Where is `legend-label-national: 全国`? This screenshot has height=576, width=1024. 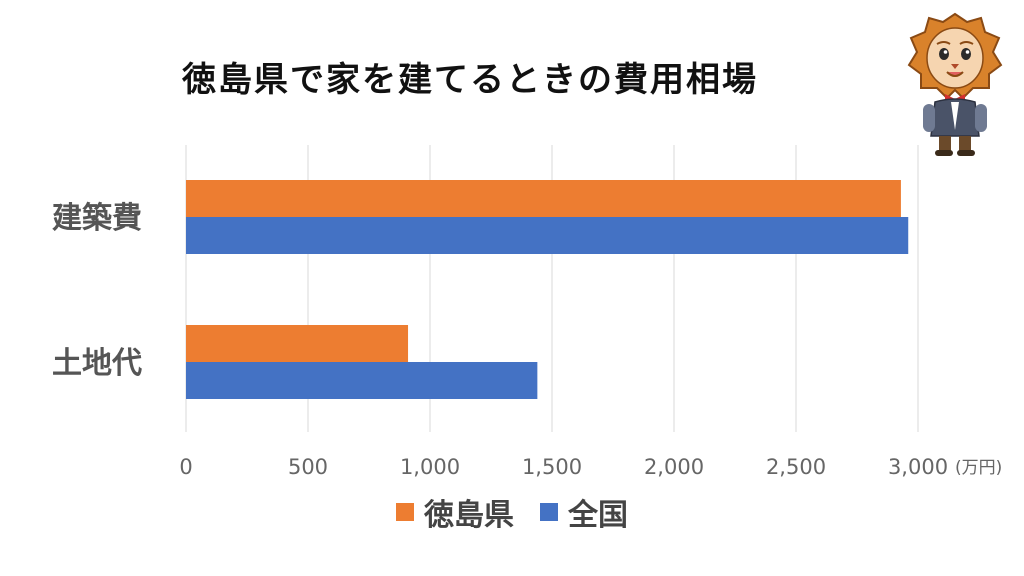
legend-label-national: 全国 is located at coordinates (598, 515).